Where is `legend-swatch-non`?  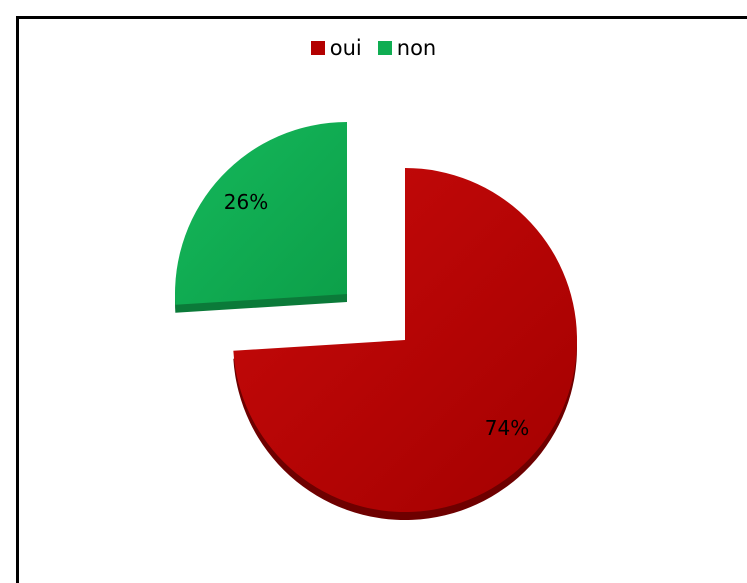
legend-swatch-non is located at coordinates (384, 48).